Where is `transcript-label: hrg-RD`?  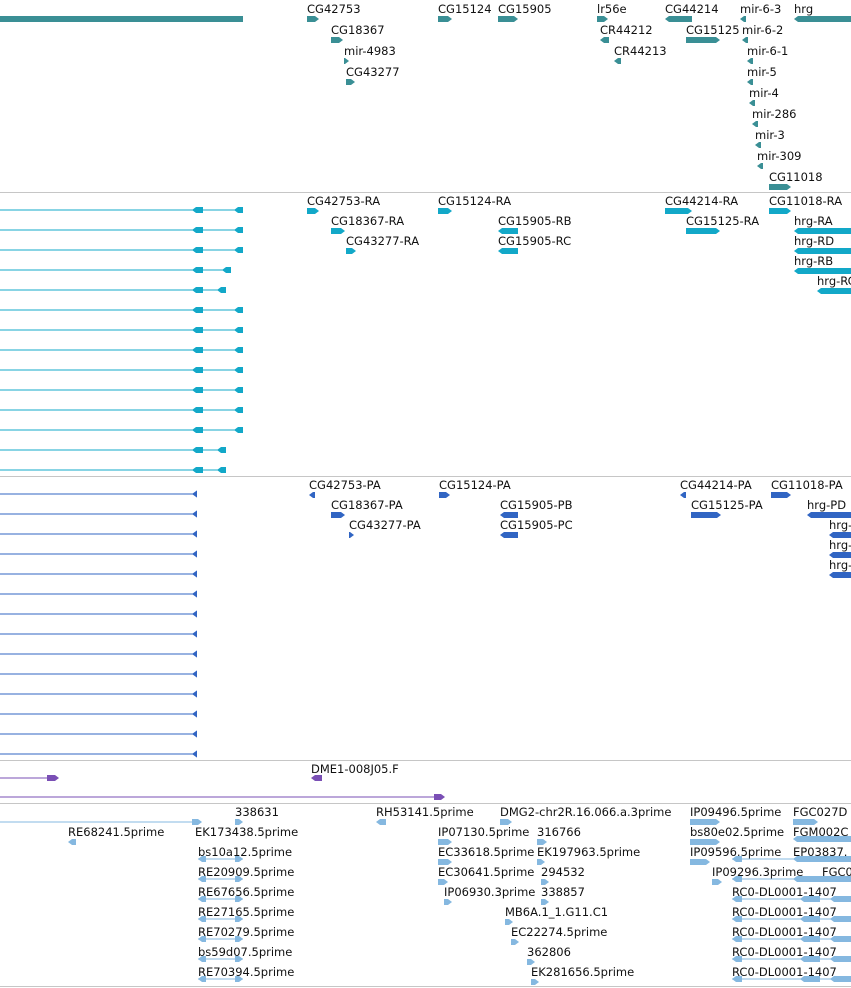 transcript-label: hrg-RD is located at coordinates (814, 241).